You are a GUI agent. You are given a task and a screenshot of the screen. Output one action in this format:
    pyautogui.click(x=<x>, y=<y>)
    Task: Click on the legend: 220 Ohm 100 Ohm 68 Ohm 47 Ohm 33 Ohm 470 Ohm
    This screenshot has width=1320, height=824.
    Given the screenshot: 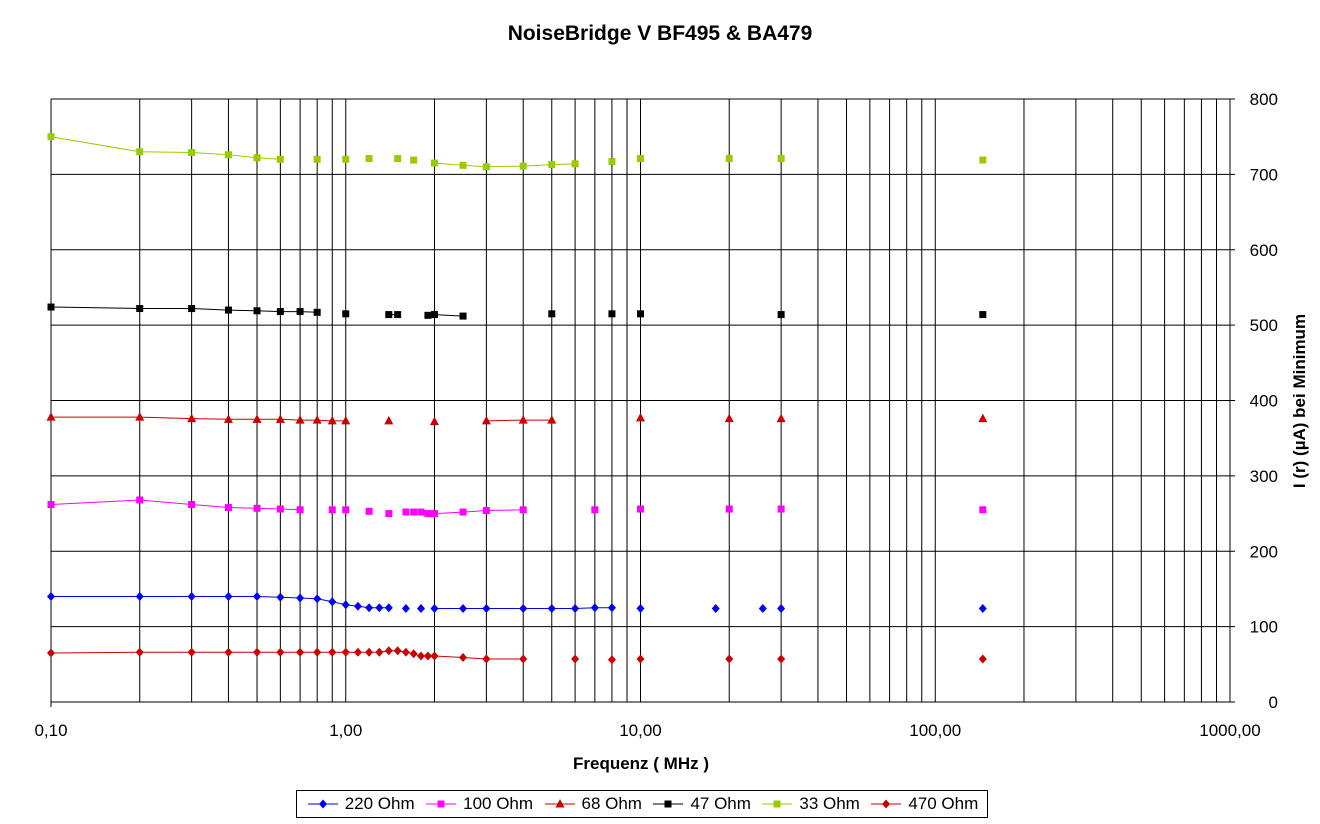 What is the action you would take?
    pyautogui.click(x=642, y=804)
    